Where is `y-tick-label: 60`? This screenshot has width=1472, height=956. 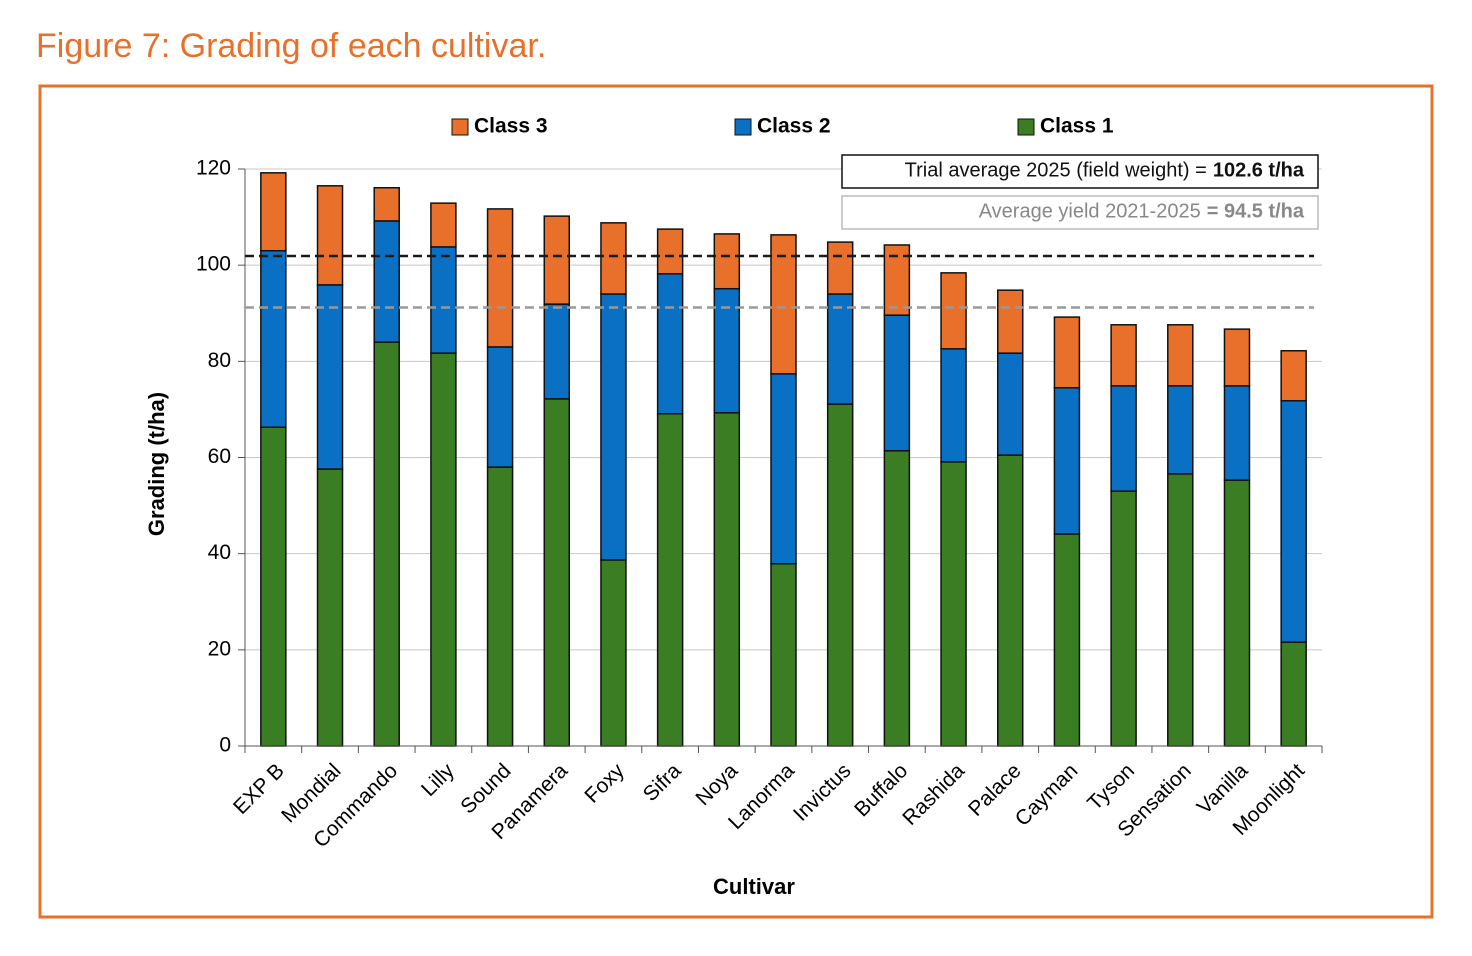 y-tick-label: 60 is located at coordinates (219, 456).